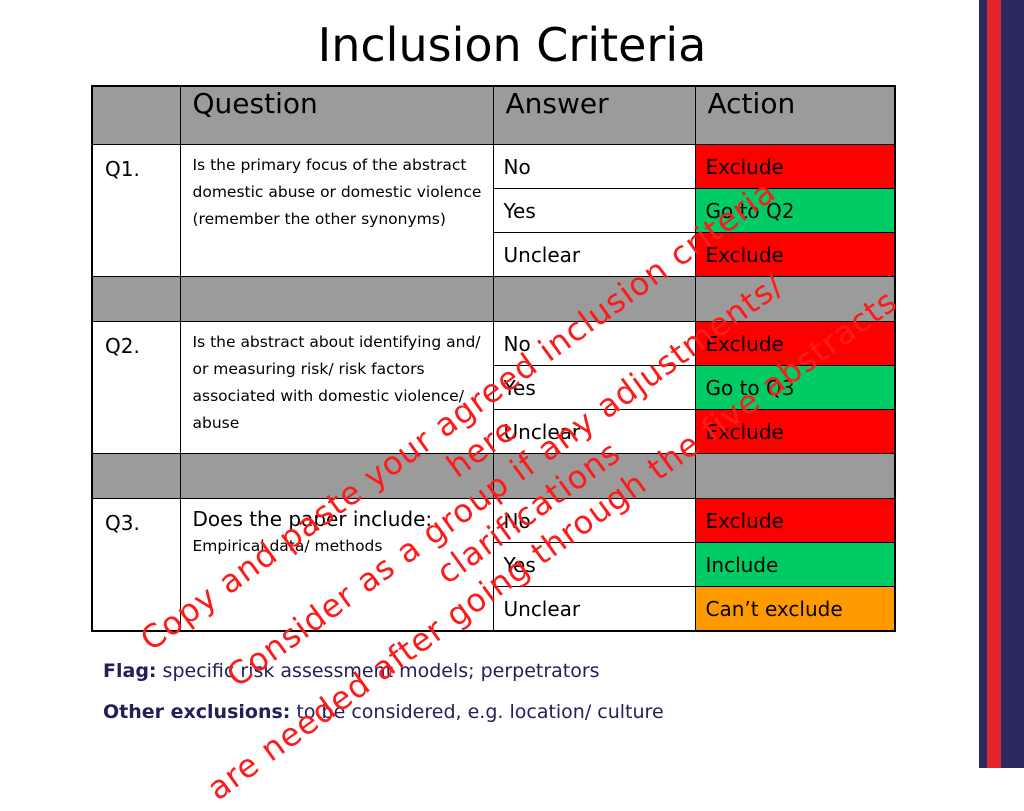 This screenshot has width=1024, height=811. Describe the element at coordinates (795, 210) in the screenshot. I see `action-cell: Go to Q2` at that location.